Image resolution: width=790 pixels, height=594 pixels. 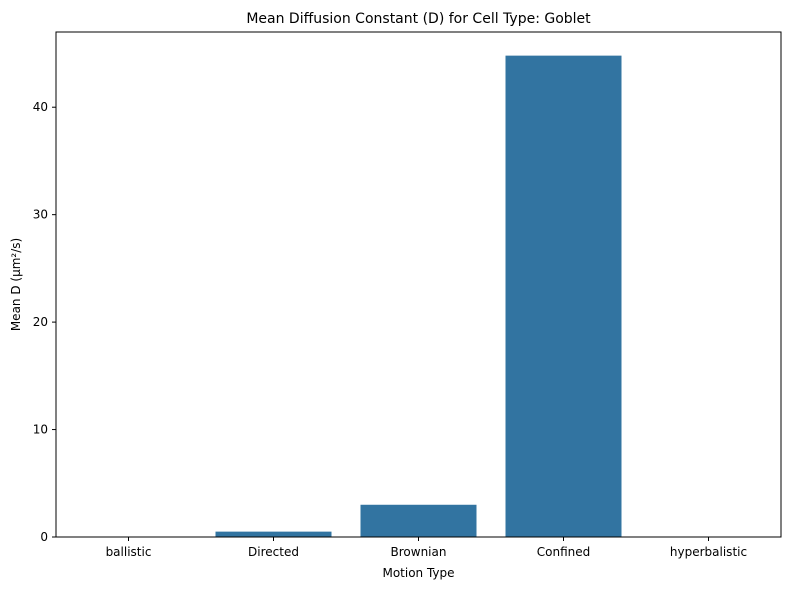 What do you see at coordinates (419, 552) in the screenshot?
I see `x-tick-label: Brownian` at bounding box center [419, 552].